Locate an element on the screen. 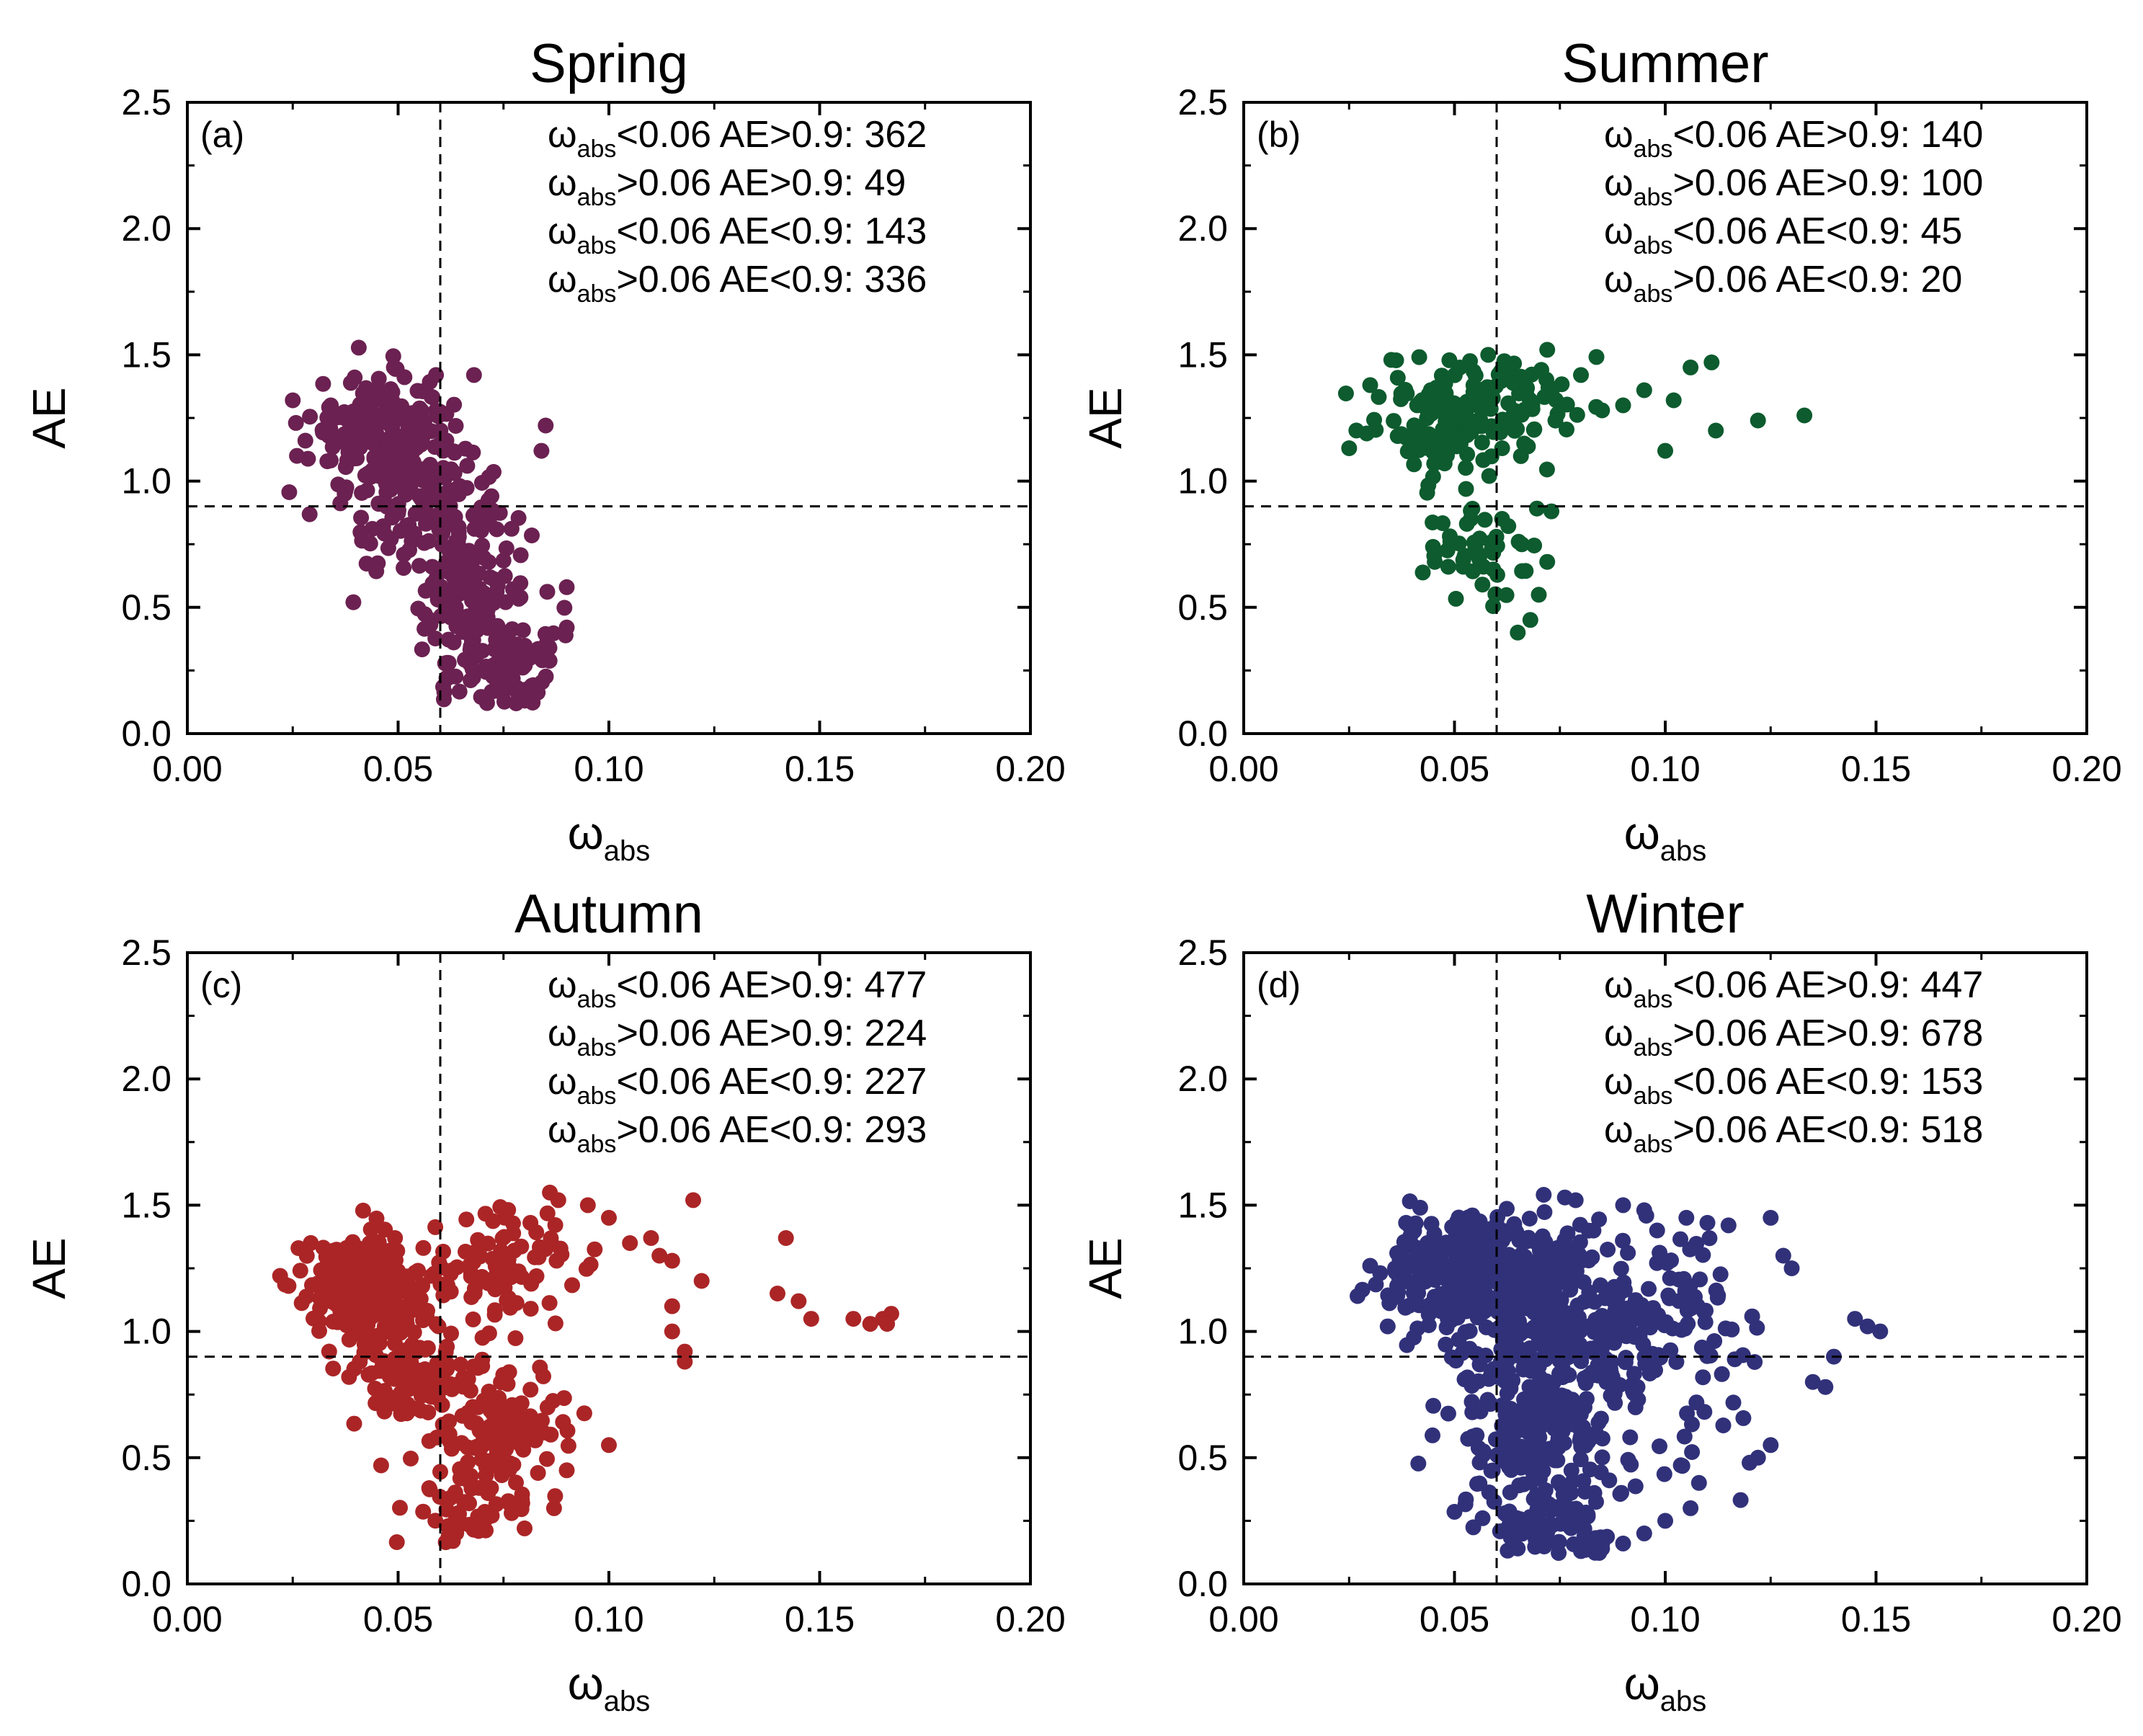  count-annotation: ωabs>0.06 AE>0.9: 224 is located at coordinates (737, 1037).